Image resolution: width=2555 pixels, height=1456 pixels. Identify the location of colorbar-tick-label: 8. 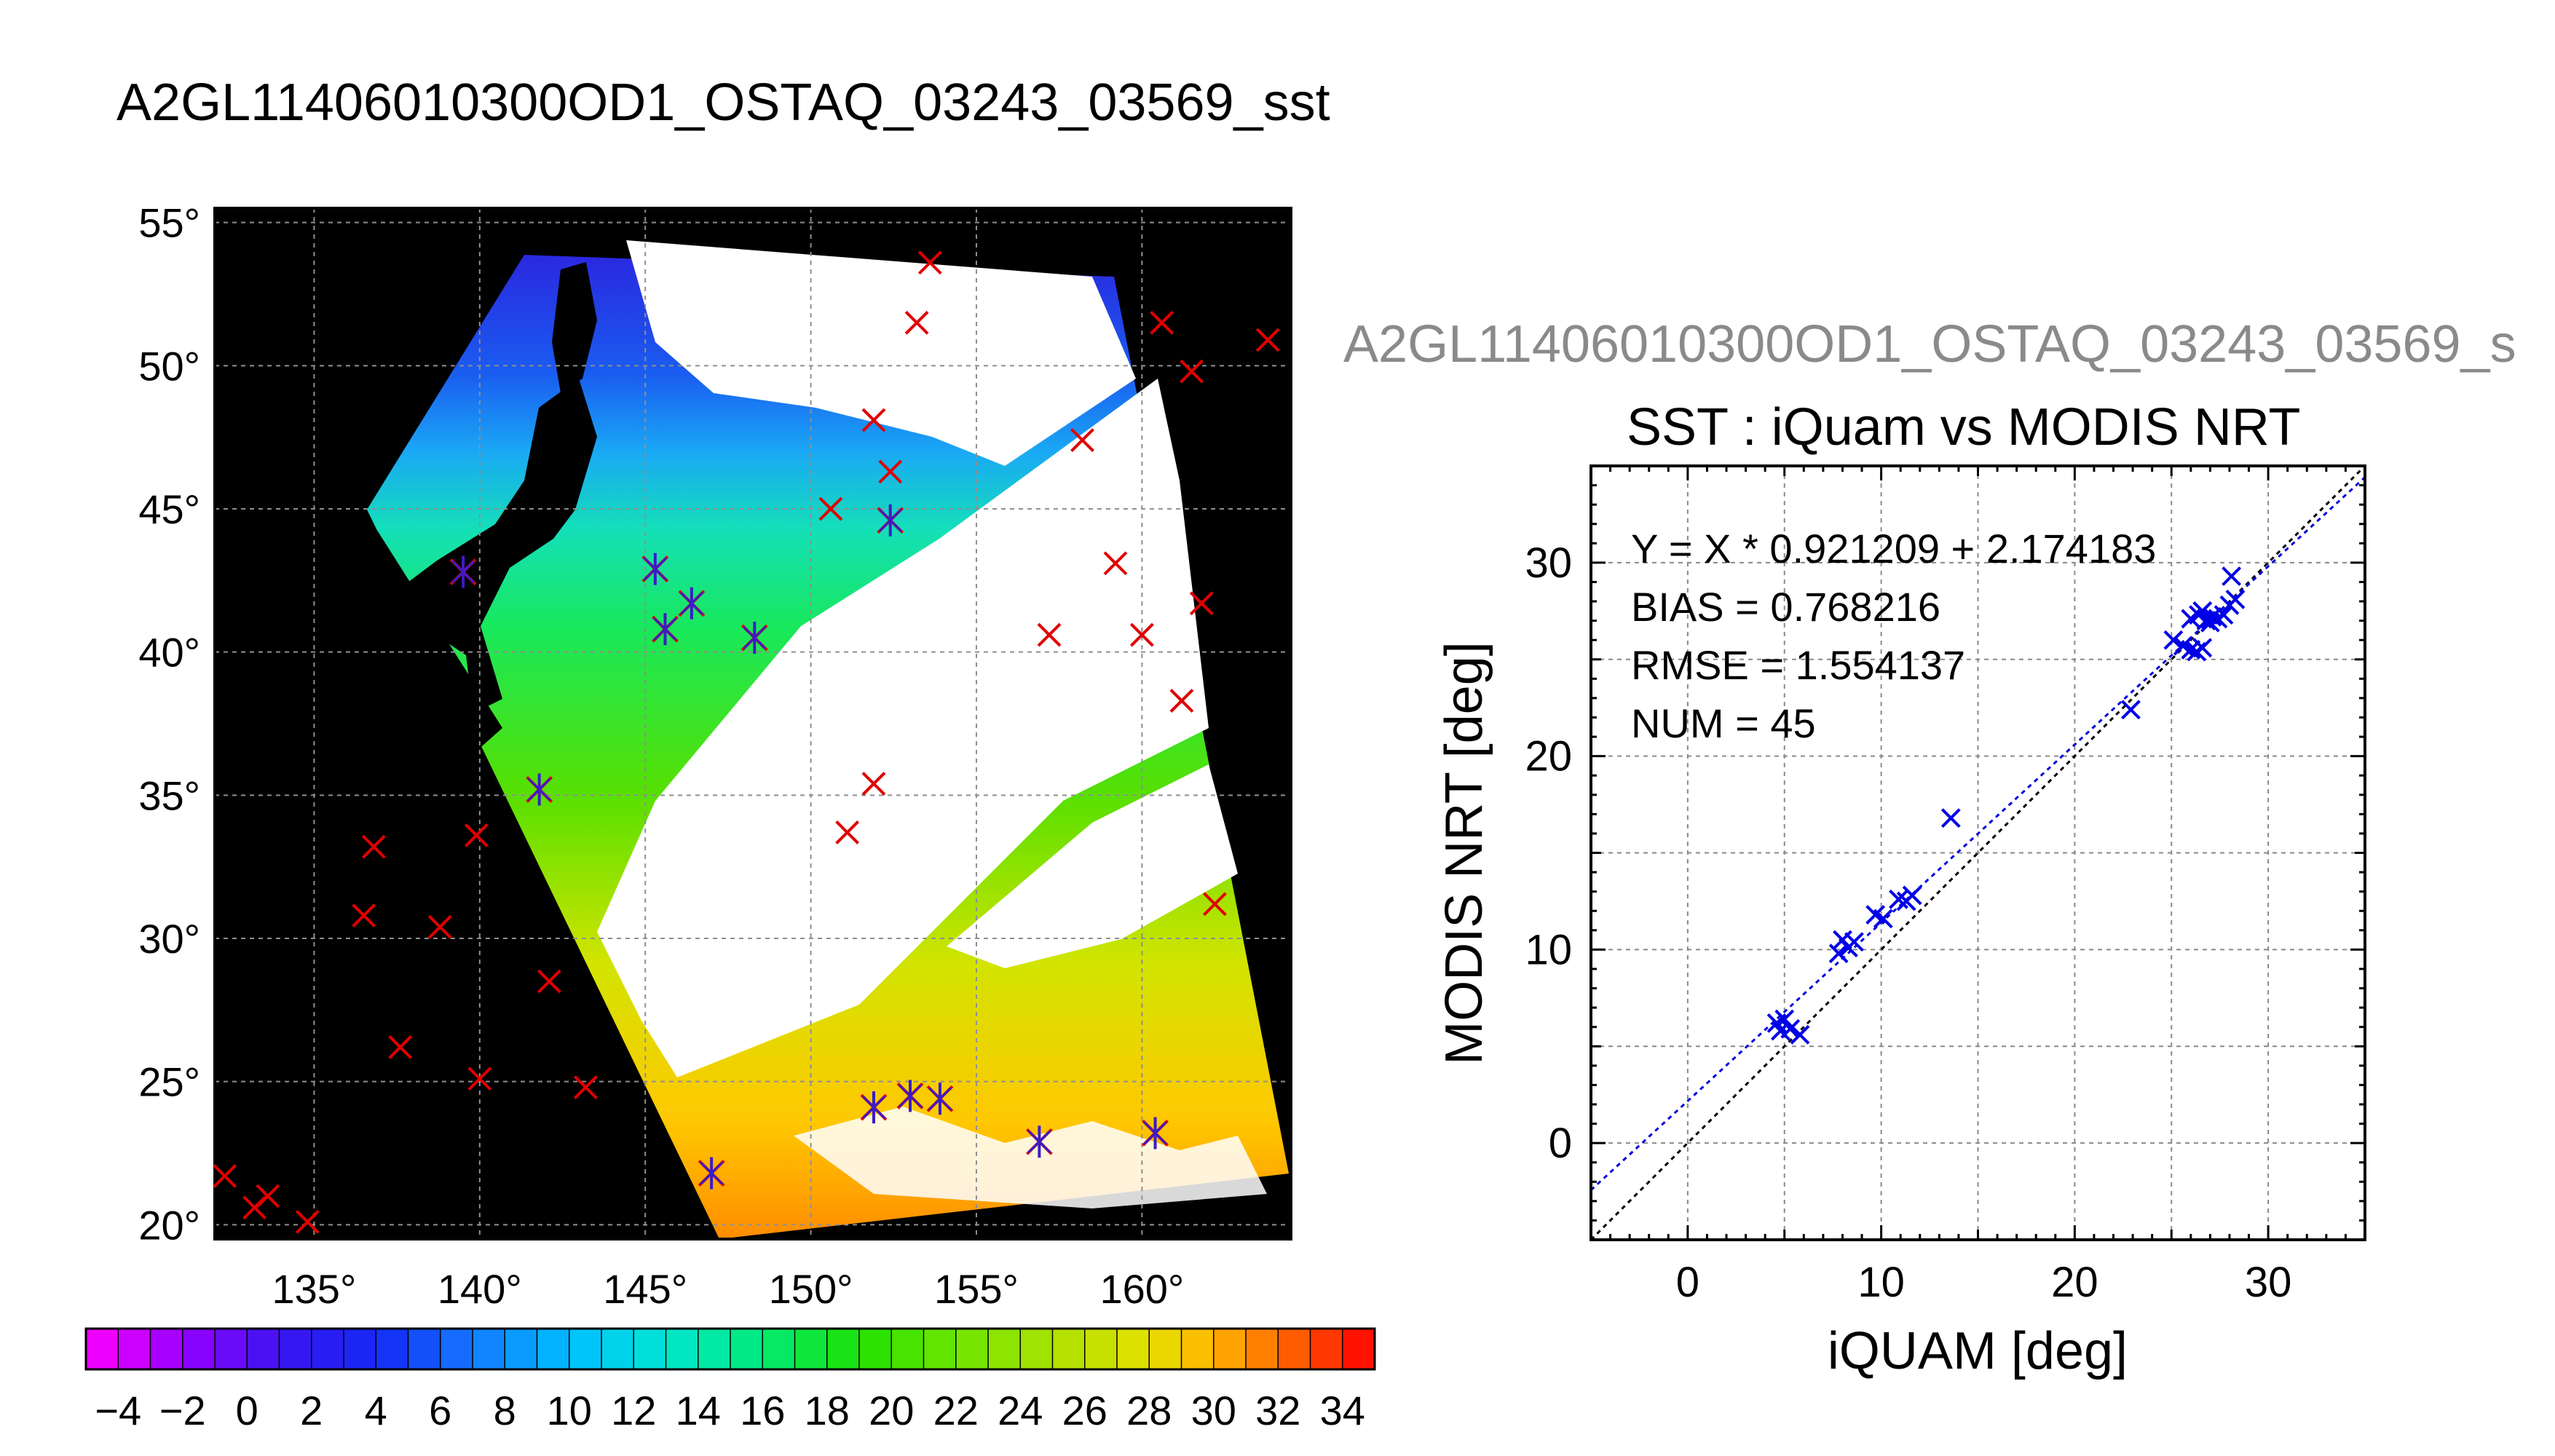
(505, 1410).